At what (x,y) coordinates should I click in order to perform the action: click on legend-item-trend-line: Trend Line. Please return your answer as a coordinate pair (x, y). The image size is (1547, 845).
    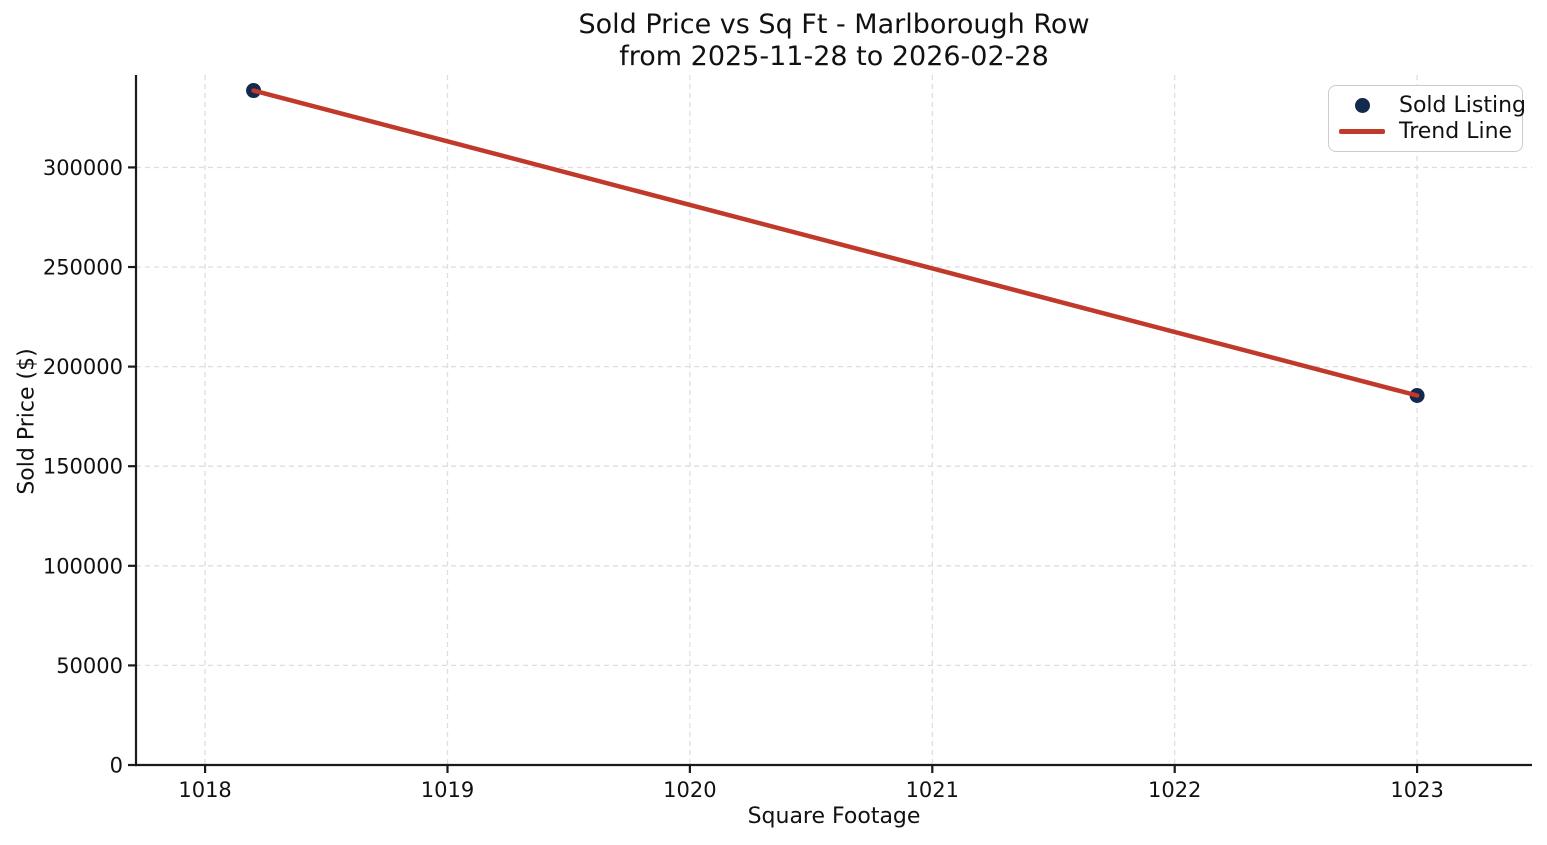
    Looking at the image, I should click on (1423, 131).